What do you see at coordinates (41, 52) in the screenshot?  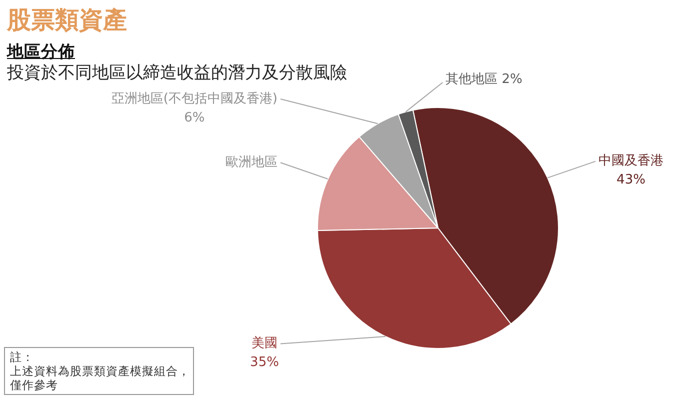 I see `chart-subtitle: 地區分佈` at bounding box center [41, 52].